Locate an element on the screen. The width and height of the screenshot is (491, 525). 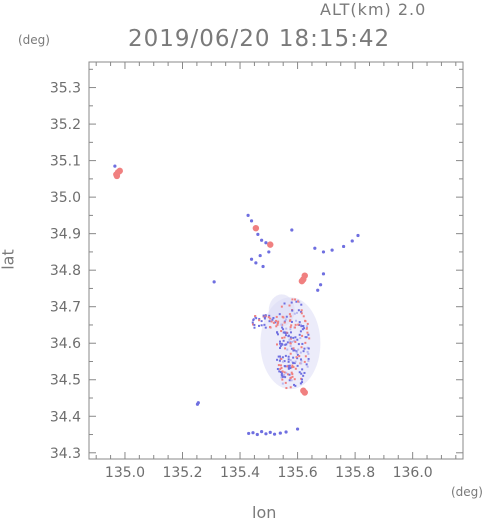
y-tick-label: 34.6 is located at coordinates (65, 344).